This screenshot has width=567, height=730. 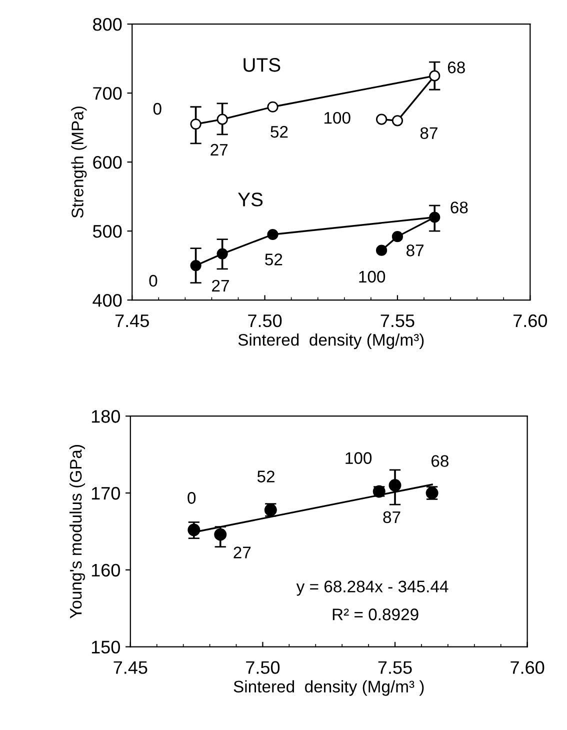 I want to click on y-tick-label: 180, so click(x=106, y=416).